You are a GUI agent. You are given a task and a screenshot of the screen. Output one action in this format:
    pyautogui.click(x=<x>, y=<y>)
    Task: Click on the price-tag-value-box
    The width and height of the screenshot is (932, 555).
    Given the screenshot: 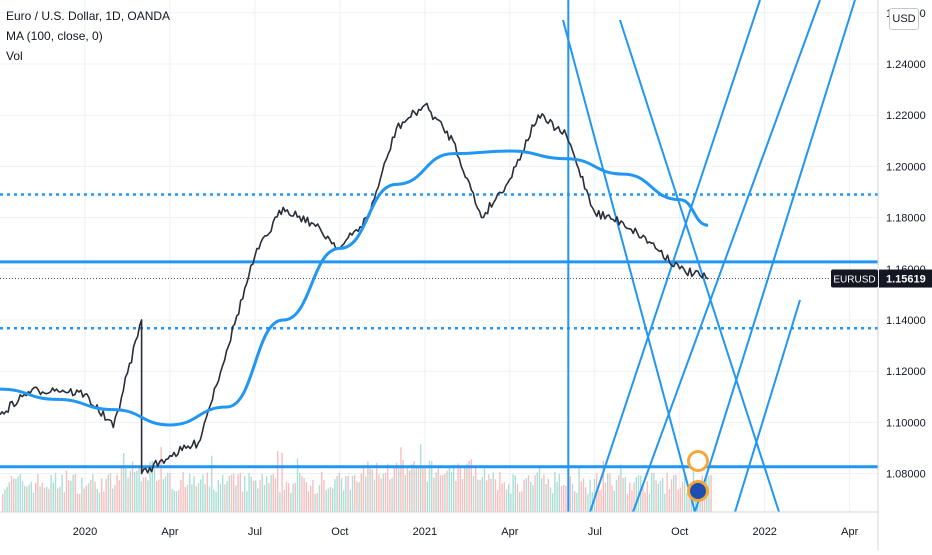 What is the action you would take?
    pyautogui.click(x=905, y=278)
    